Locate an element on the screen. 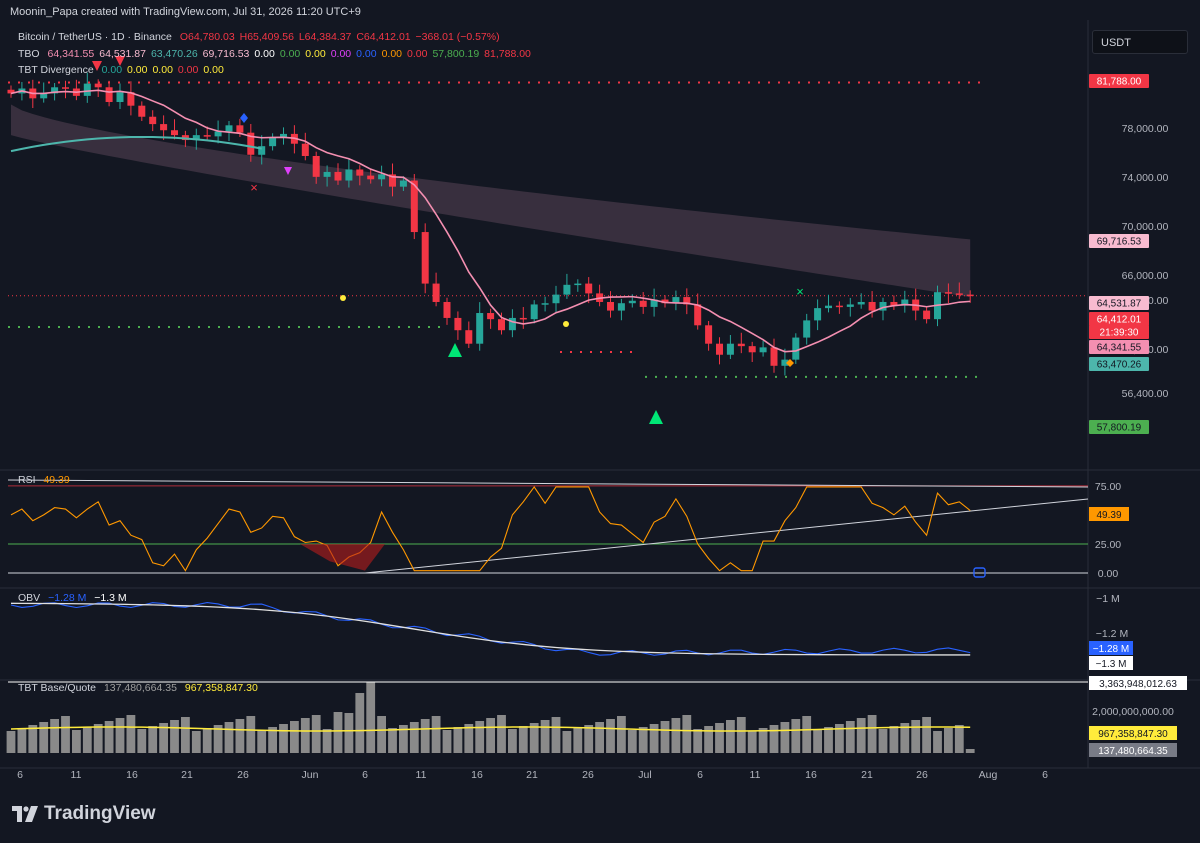 This screenshot has height=843, width=1200. volume-max-tag-bg is located at coordinates (1138, 683).